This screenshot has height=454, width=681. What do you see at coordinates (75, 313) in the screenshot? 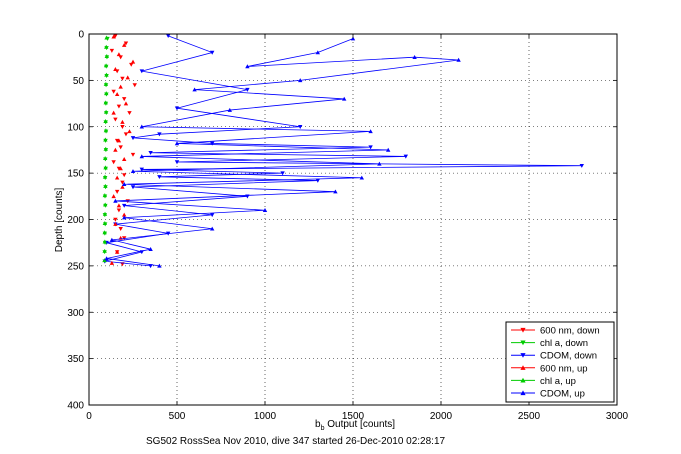
I see `y-tick-label: 300` at bounding box center [75, 313].